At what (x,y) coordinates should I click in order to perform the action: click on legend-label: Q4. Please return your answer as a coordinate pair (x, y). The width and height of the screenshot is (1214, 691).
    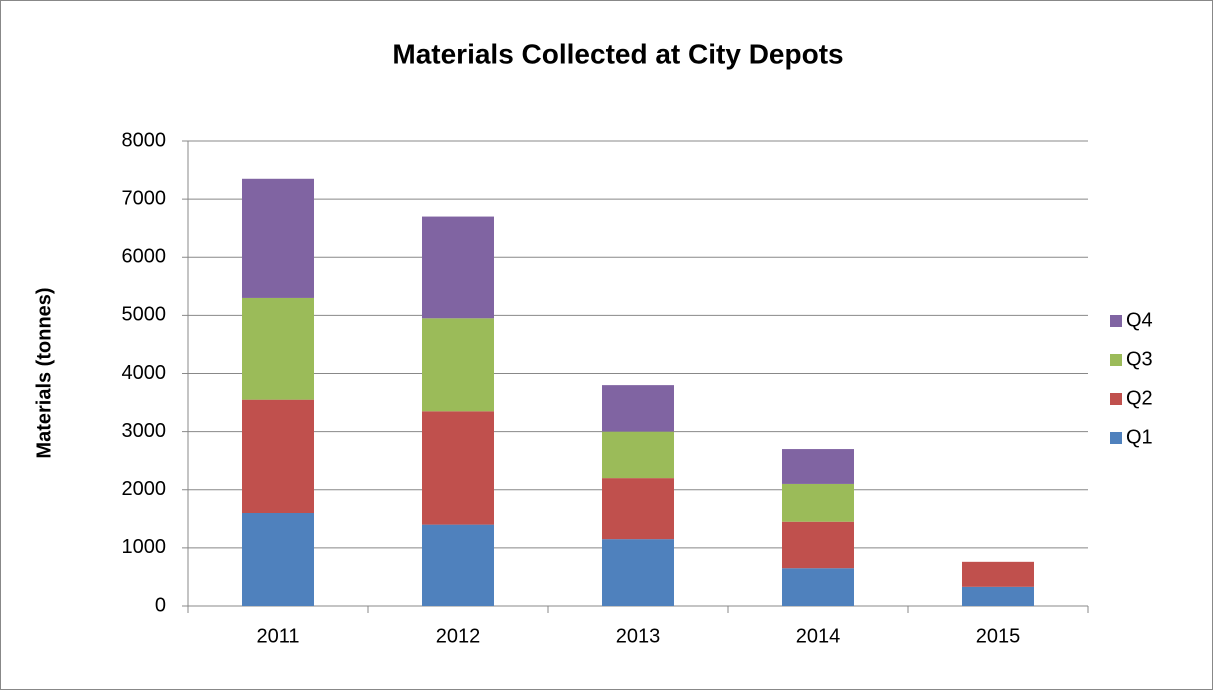
    Looking at the image, I should click on (1139, 320).